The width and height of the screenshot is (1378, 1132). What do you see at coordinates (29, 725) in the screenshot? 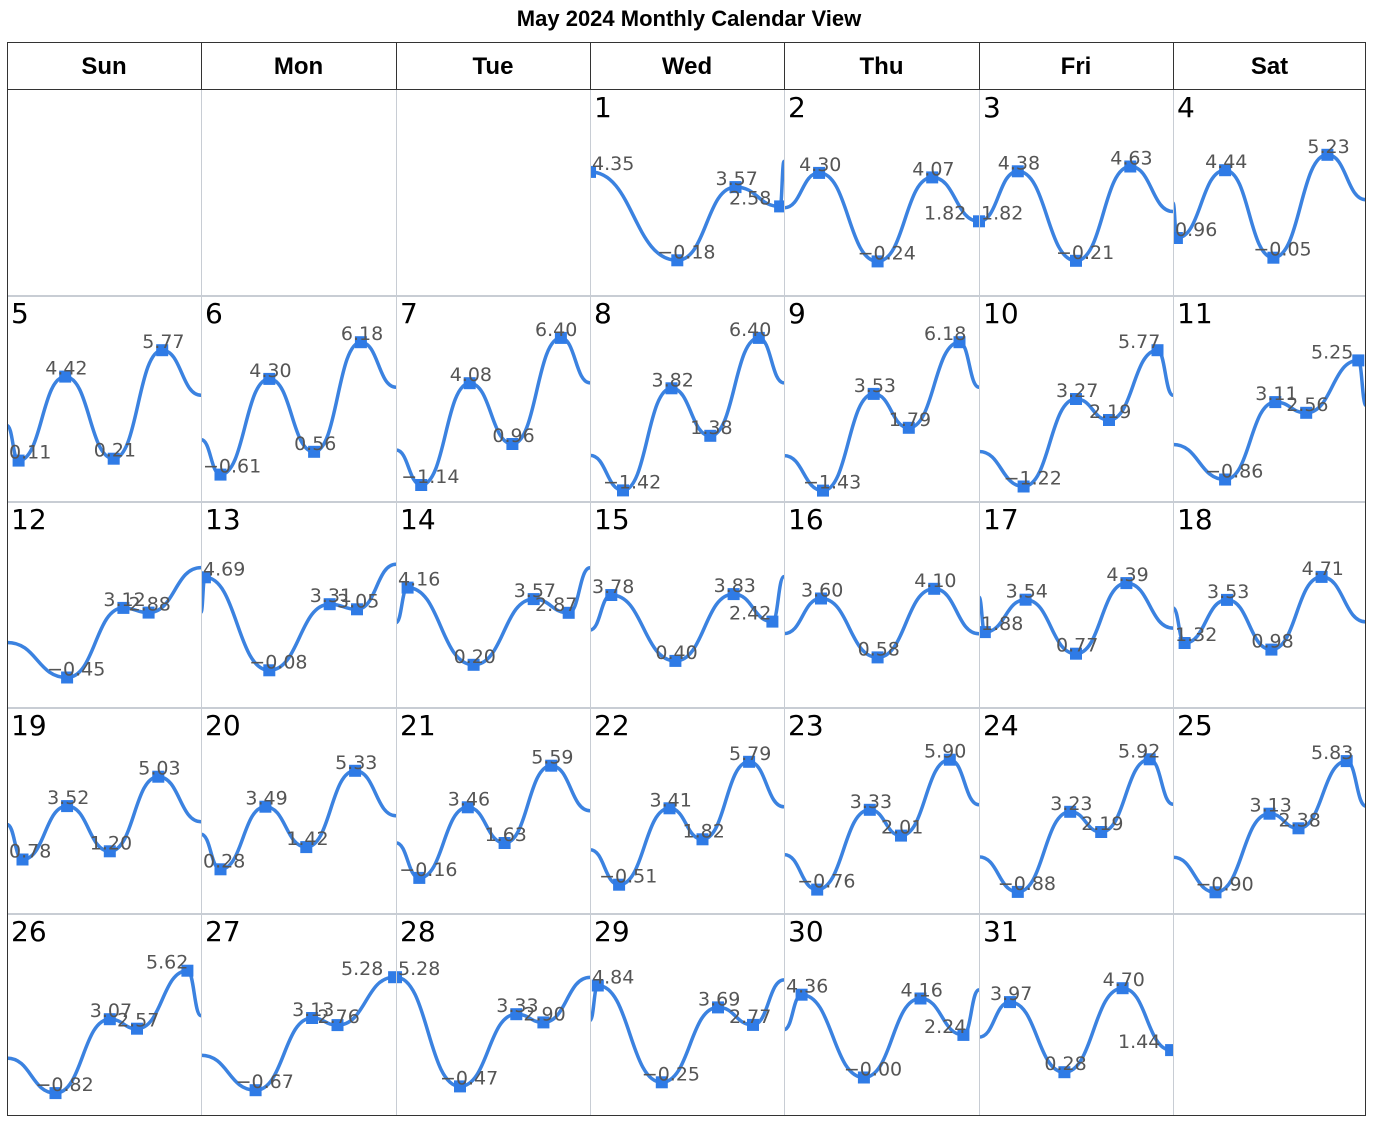
I see `day-number: 19` at bounding box center [29, 725].